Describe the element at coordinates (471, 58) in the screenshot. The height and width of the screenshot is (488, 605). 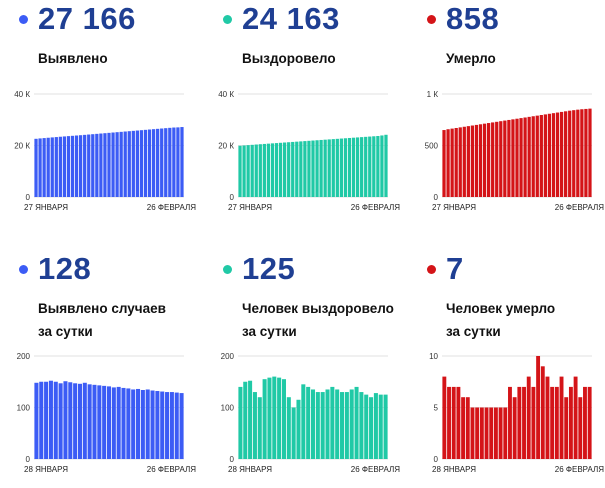
I see `stat-label: Умерло` at that location.